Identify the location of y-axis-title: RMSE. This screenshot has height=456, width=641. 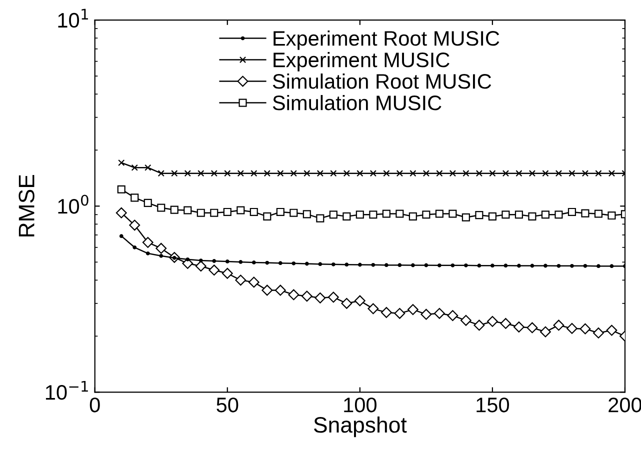
(26, 205).